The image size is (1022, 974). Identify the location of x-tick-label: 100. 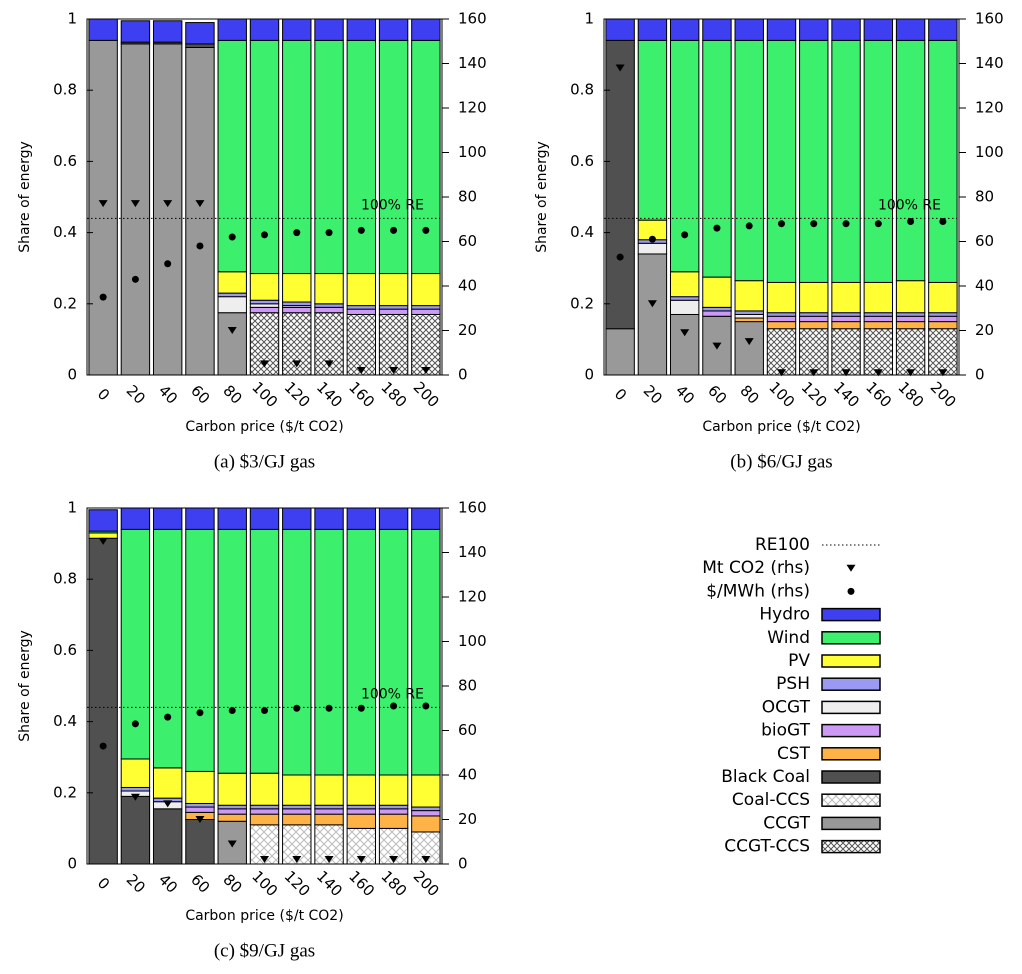
(264, 883).